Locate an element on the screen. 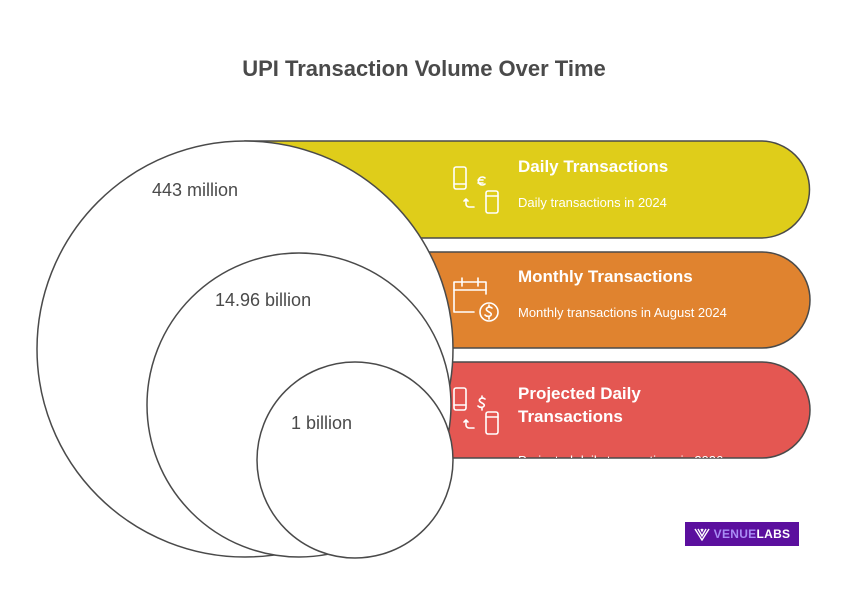 The image size is (848, 593). band-title-projected-line1: Projected Daily is located at coordinates (579, 393).